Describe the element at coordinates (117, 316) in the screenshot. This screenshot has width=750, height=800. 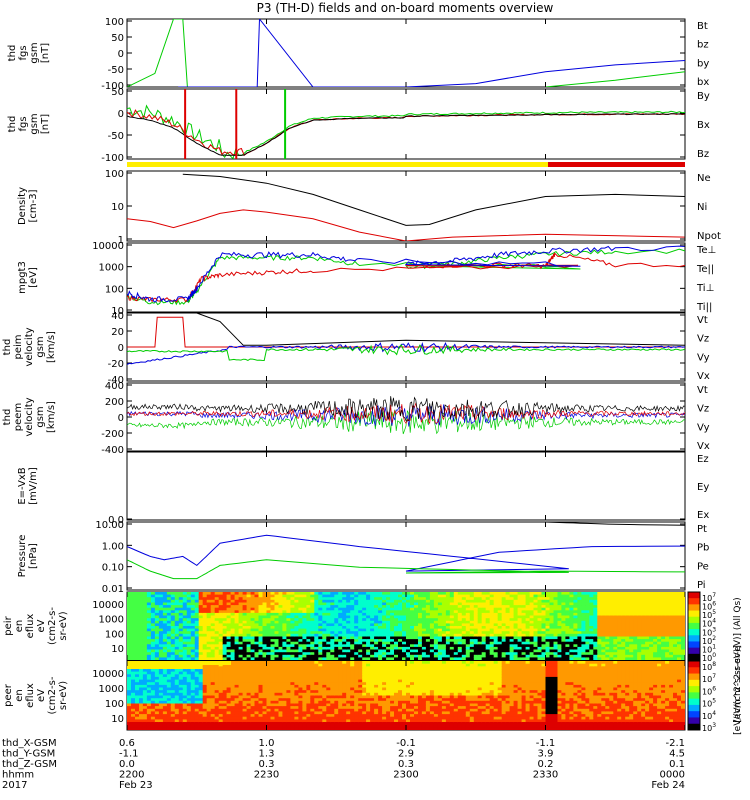
I see `y-tick-label: 40` at that location.